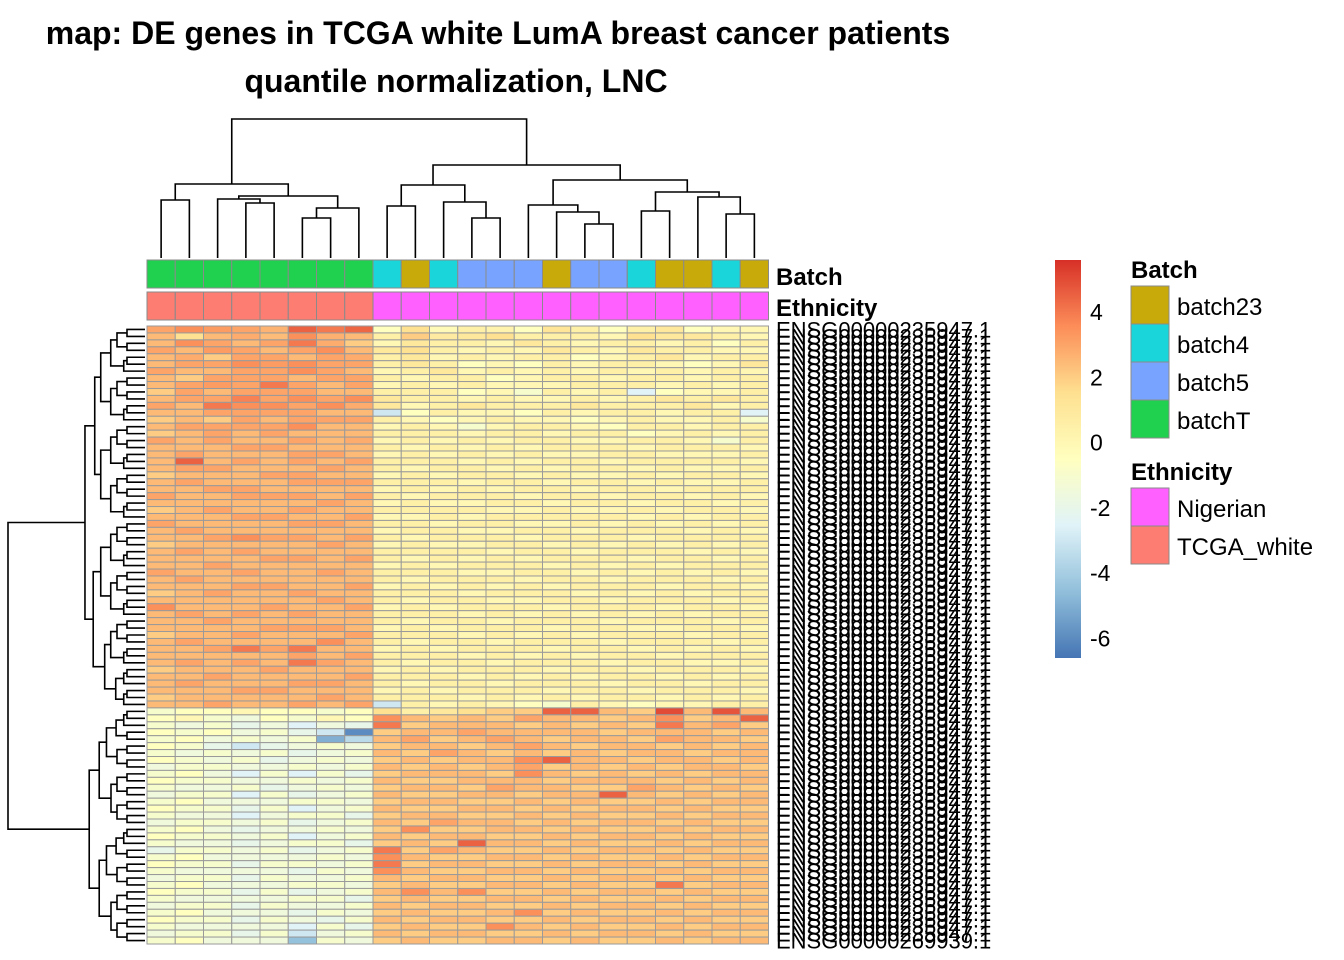  I want to click on batch-annotation-cell, so click(528, 274).